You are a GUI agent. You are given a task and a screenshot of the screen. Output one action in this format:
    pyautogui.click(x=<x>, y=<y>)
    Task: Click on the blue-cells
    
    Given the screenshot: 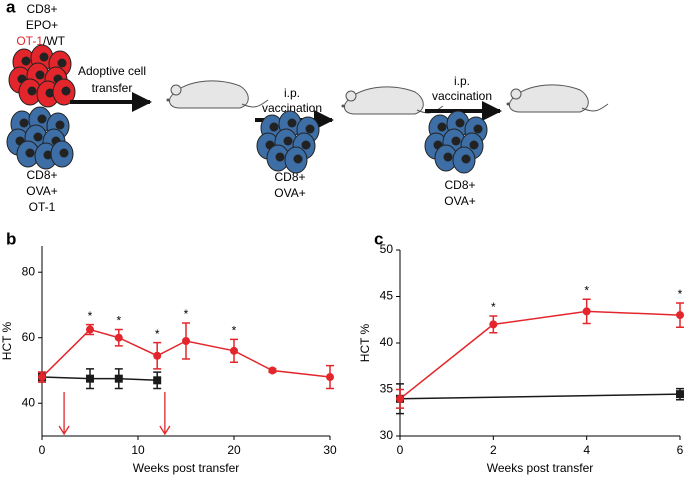 What is the action you would take?
    pyautogui.click(x=40, y=138)
    